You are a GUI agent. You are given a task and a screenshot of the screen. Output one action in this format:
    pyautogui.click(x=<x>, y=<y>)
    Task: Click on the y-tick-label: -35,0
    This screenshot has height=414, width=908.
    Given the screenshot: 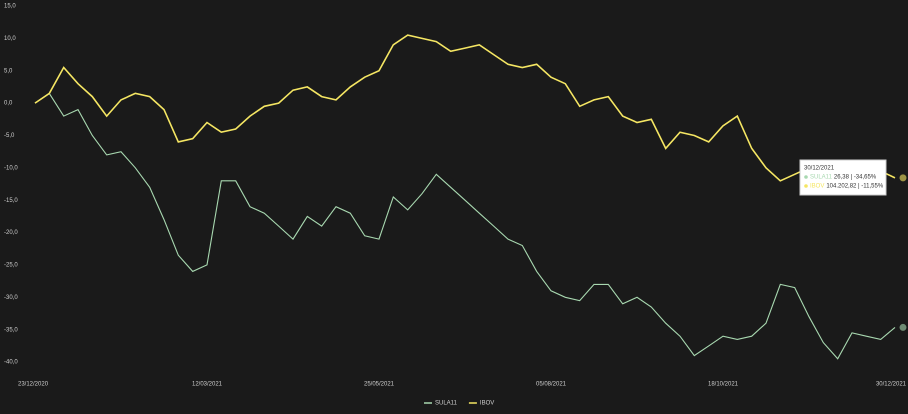 What is the action you would take?
    pyautogui.click(x=11, y=330)
    